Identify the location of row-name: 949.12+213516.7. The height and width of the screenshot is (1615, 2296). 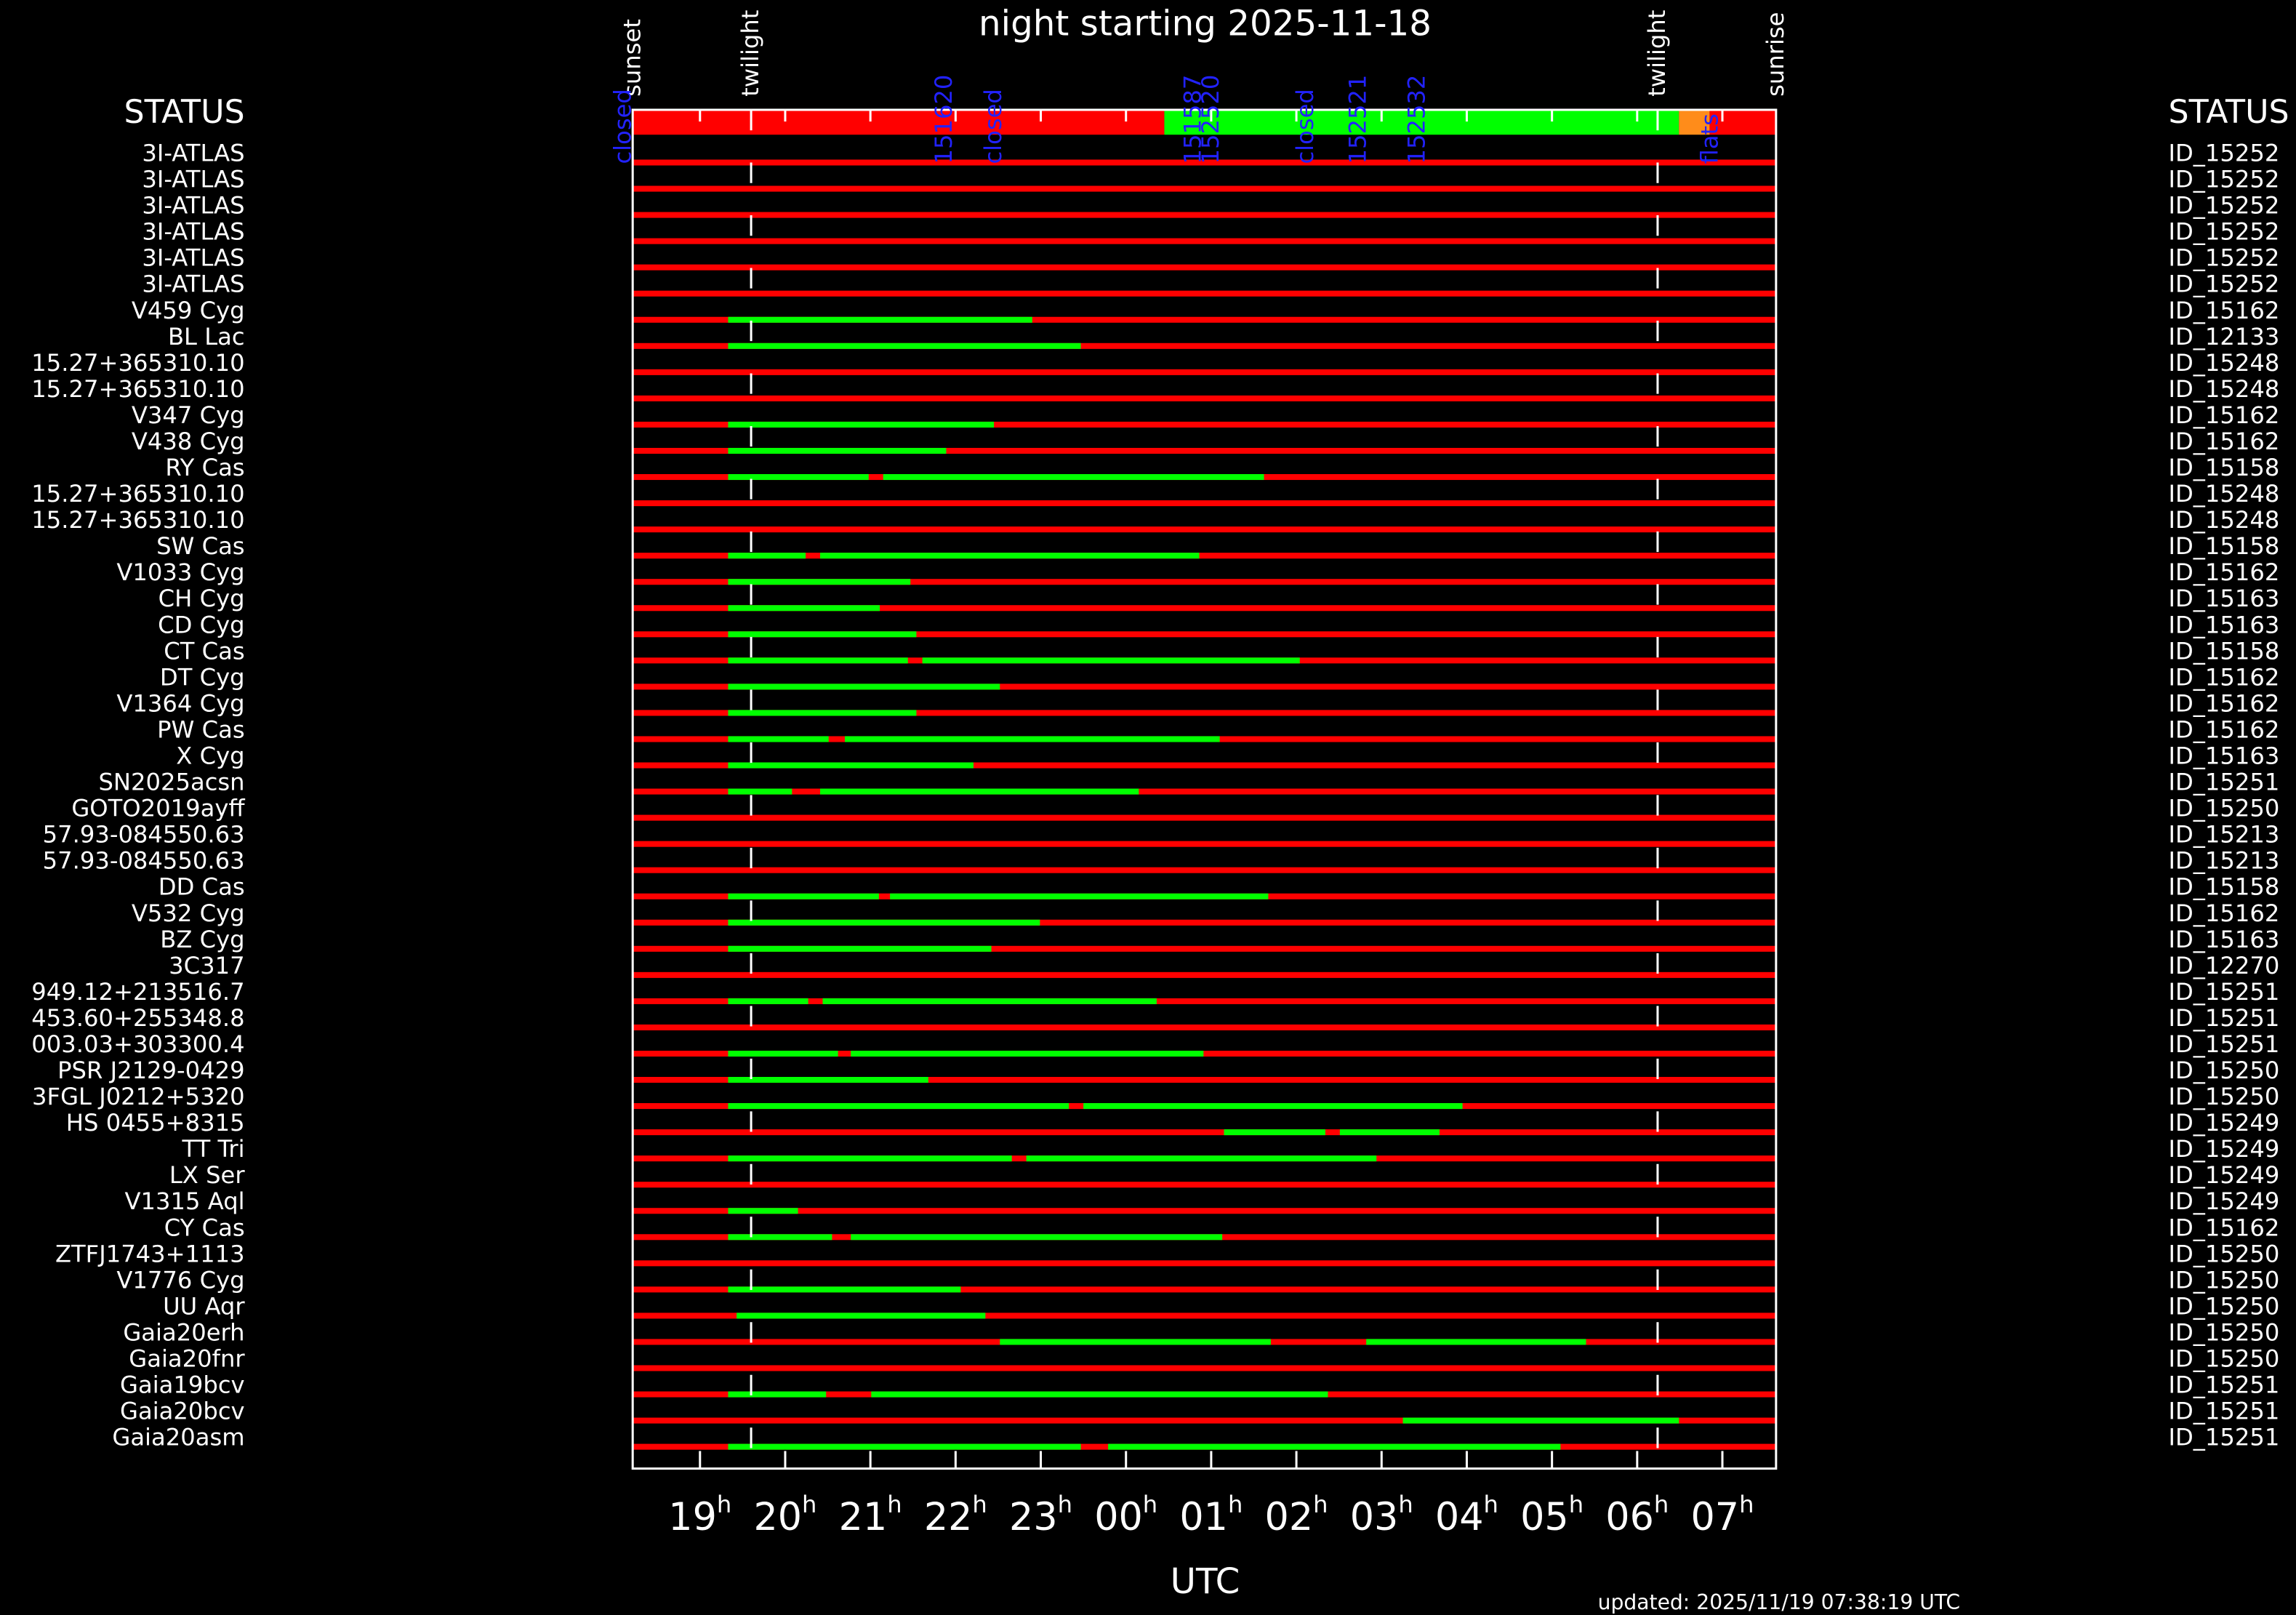
(137, 992).